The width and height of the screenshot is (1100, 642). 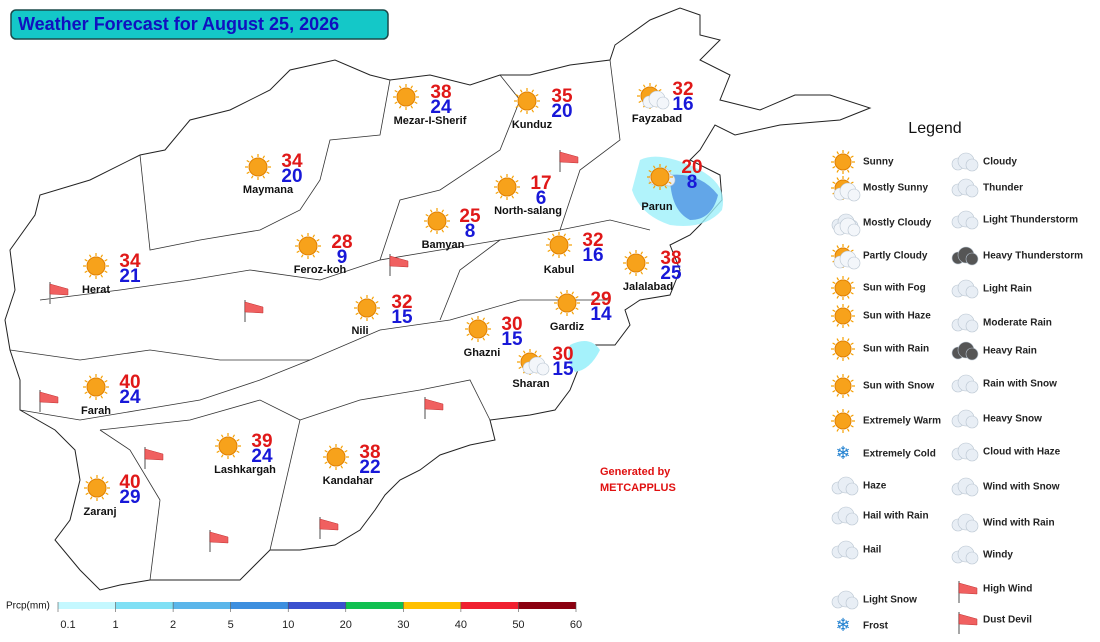 What do you see at coordinates (129, 382) in the screenshot?
I see `max-temp: 40` at bounding box center [129, 382].